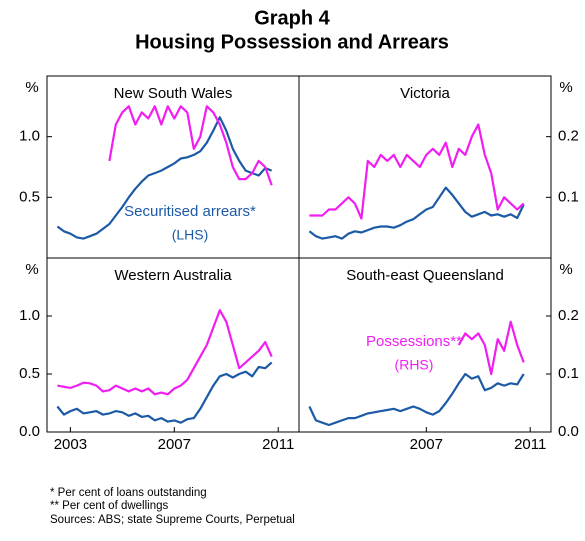  Describe the element at coordinates (29, 431) in the screenshot. I see `y-tick-label: 0.0` at that location.